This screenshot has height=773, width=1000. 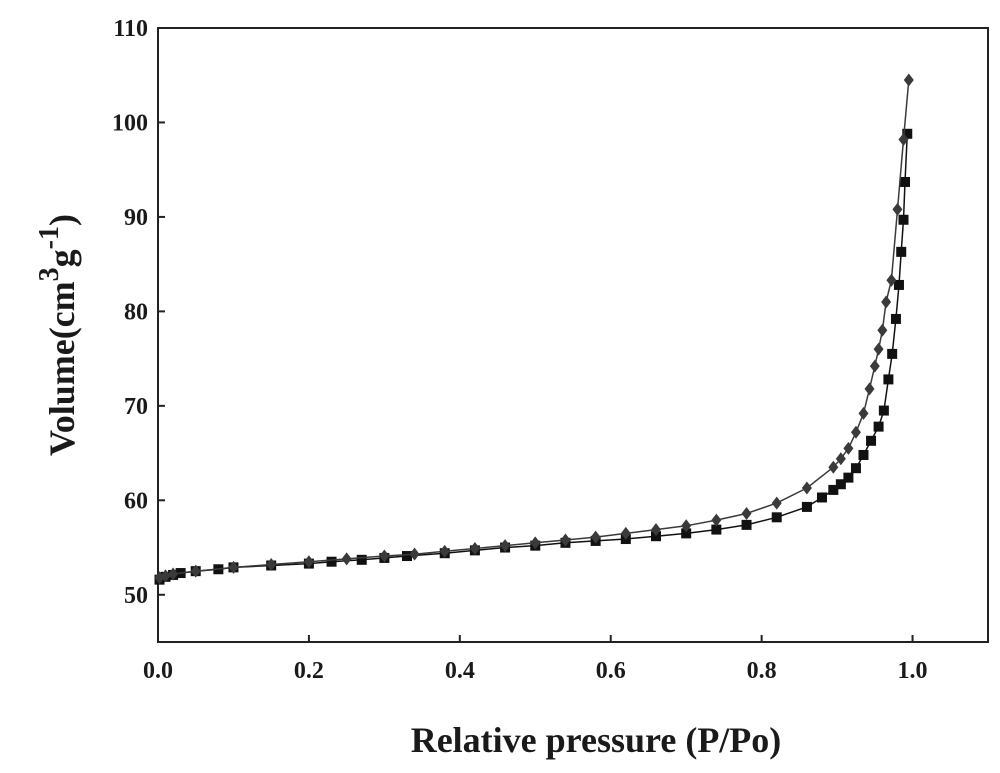 I want to click on x-tick-label: 1.0, so click(x=913, y=671).